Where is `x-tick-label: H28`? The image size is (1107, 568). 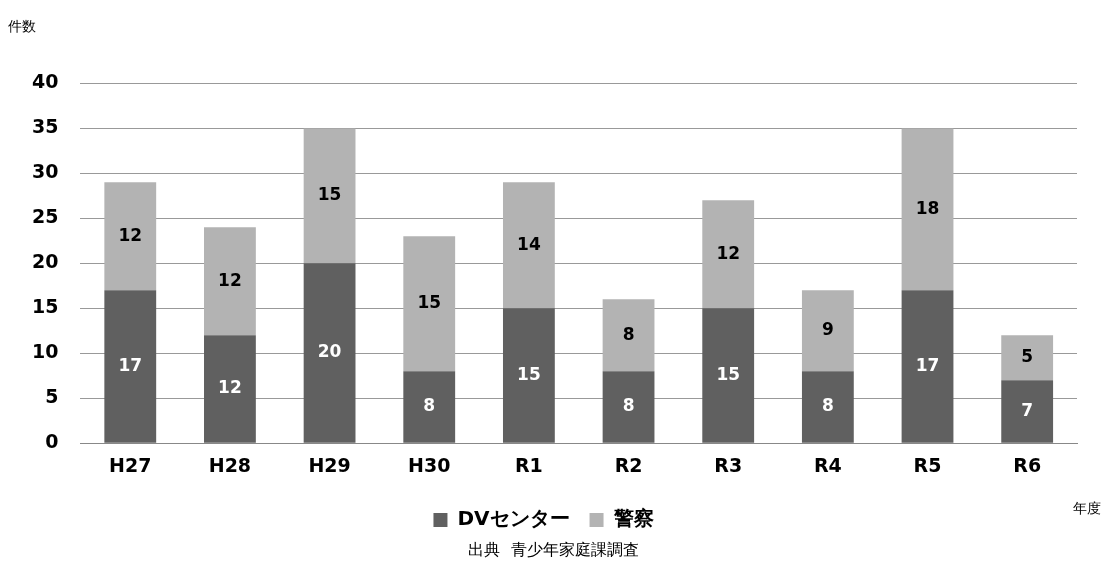 x-tick-label: H28 is located at coordinates (230, 464).